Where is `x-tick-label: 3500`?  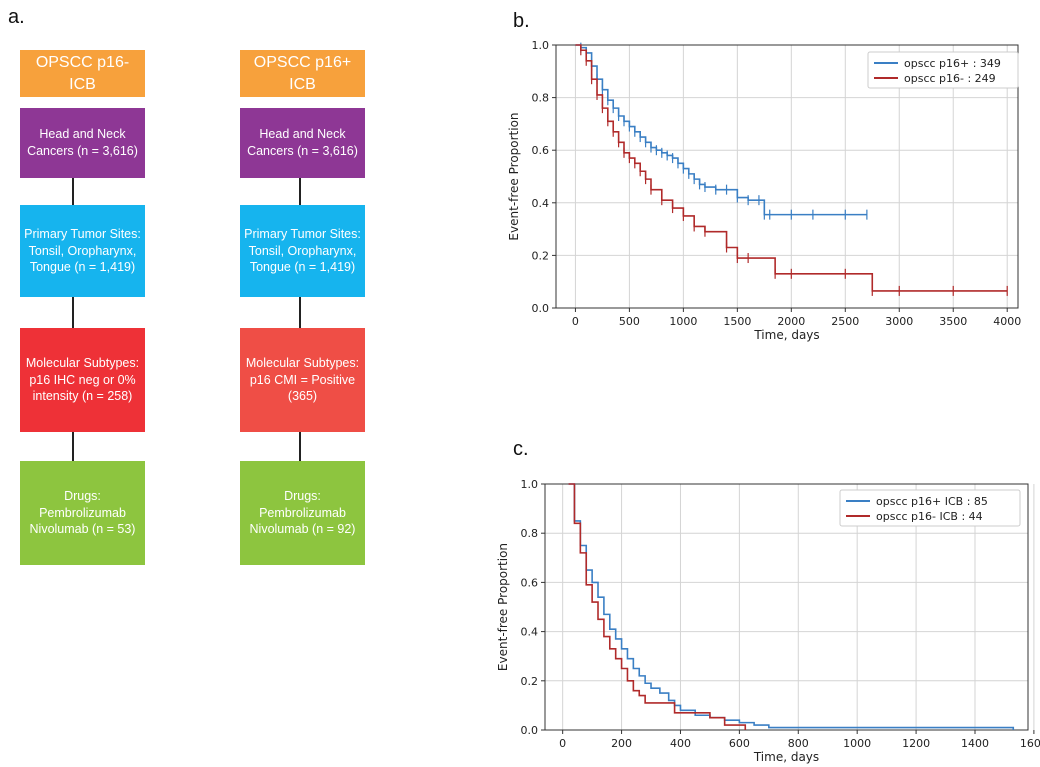
x-tick-label: 3500 is located at coordinates (953, 321).